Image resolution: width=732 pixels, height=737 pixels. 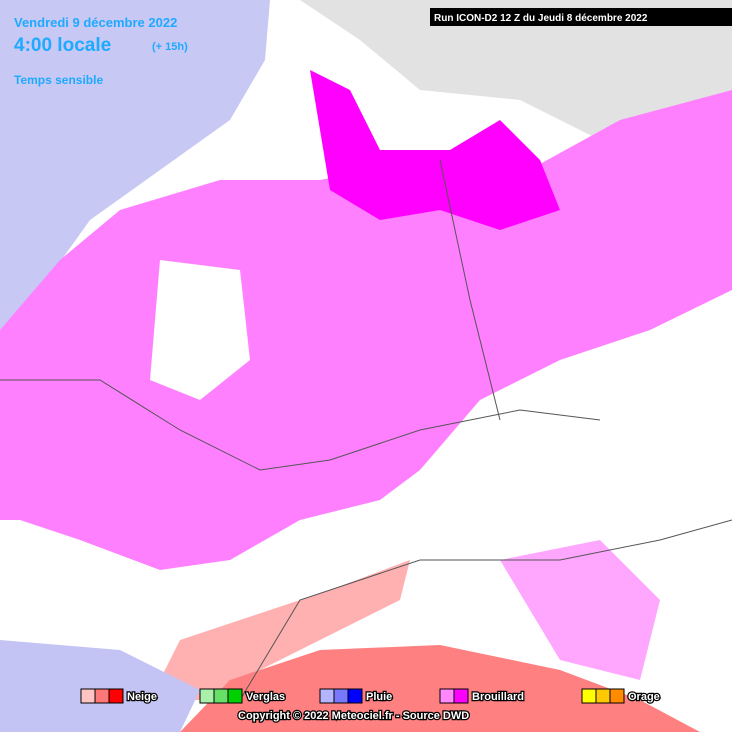 I want to click on legend-label: Neige, so click(x=142, y=697).